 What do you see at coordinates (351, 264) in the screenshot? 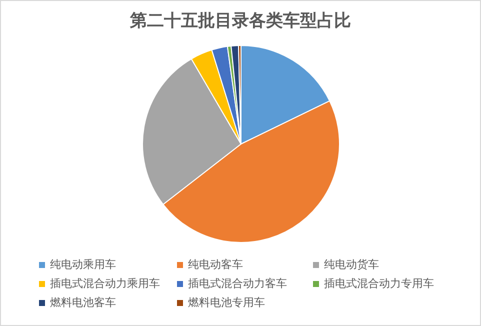
I see `legend-label: 纯电动货车` at bounding box center [351, 264].